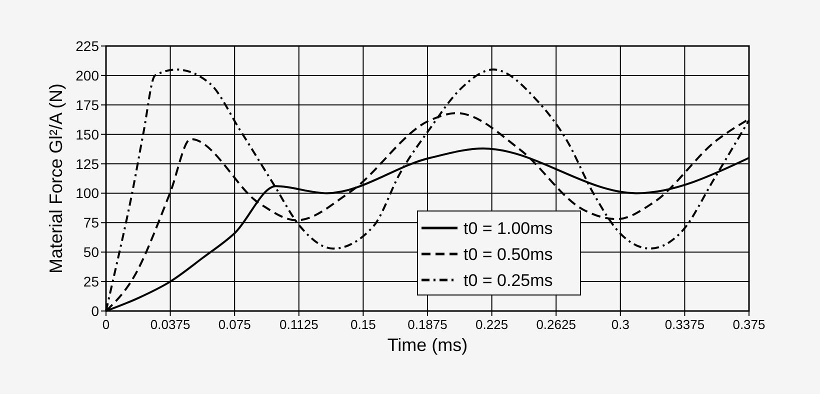  What do you see at coordinates (556, 324) in the screenshot?
I see `x-tick-label: 0.2625` at bounding box center [556, 324].